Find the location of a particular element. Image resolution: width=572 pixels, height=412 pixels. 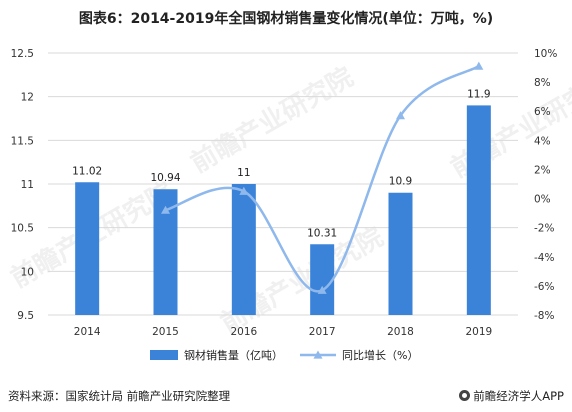

bar-data-label: 10.94 is located at coordinates (165, 178).